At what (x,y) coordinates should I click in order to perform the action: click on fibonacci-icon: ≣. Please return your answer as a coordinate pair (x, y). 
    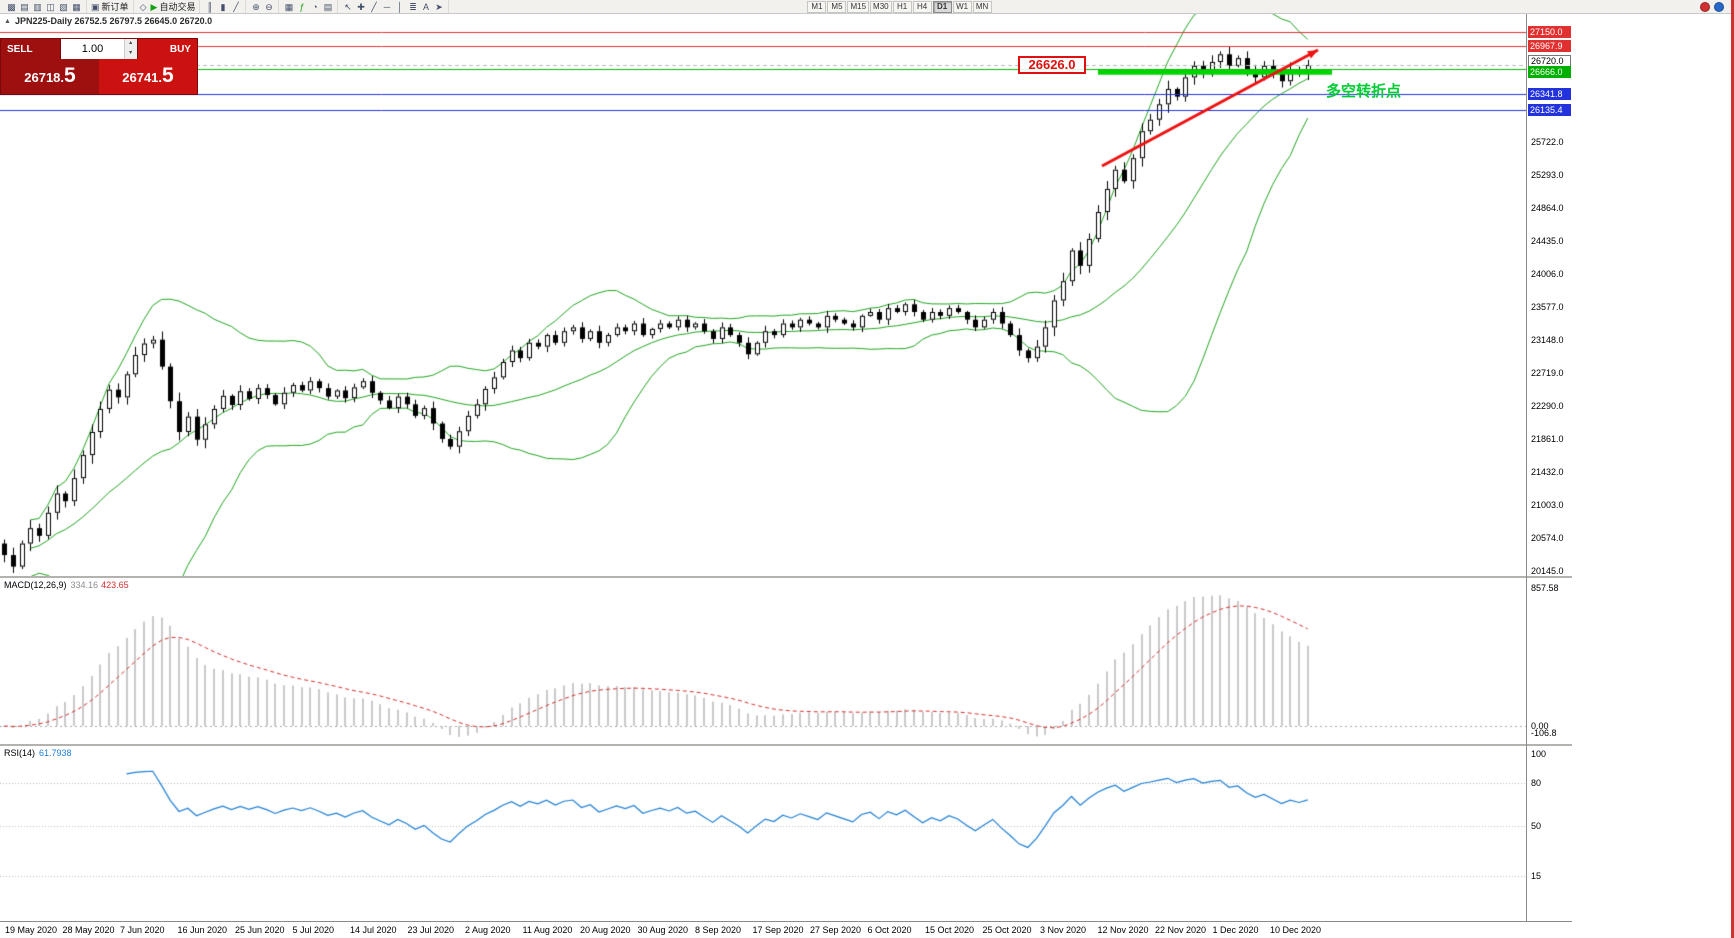
    Looking at the image, I should click on (412, 7).